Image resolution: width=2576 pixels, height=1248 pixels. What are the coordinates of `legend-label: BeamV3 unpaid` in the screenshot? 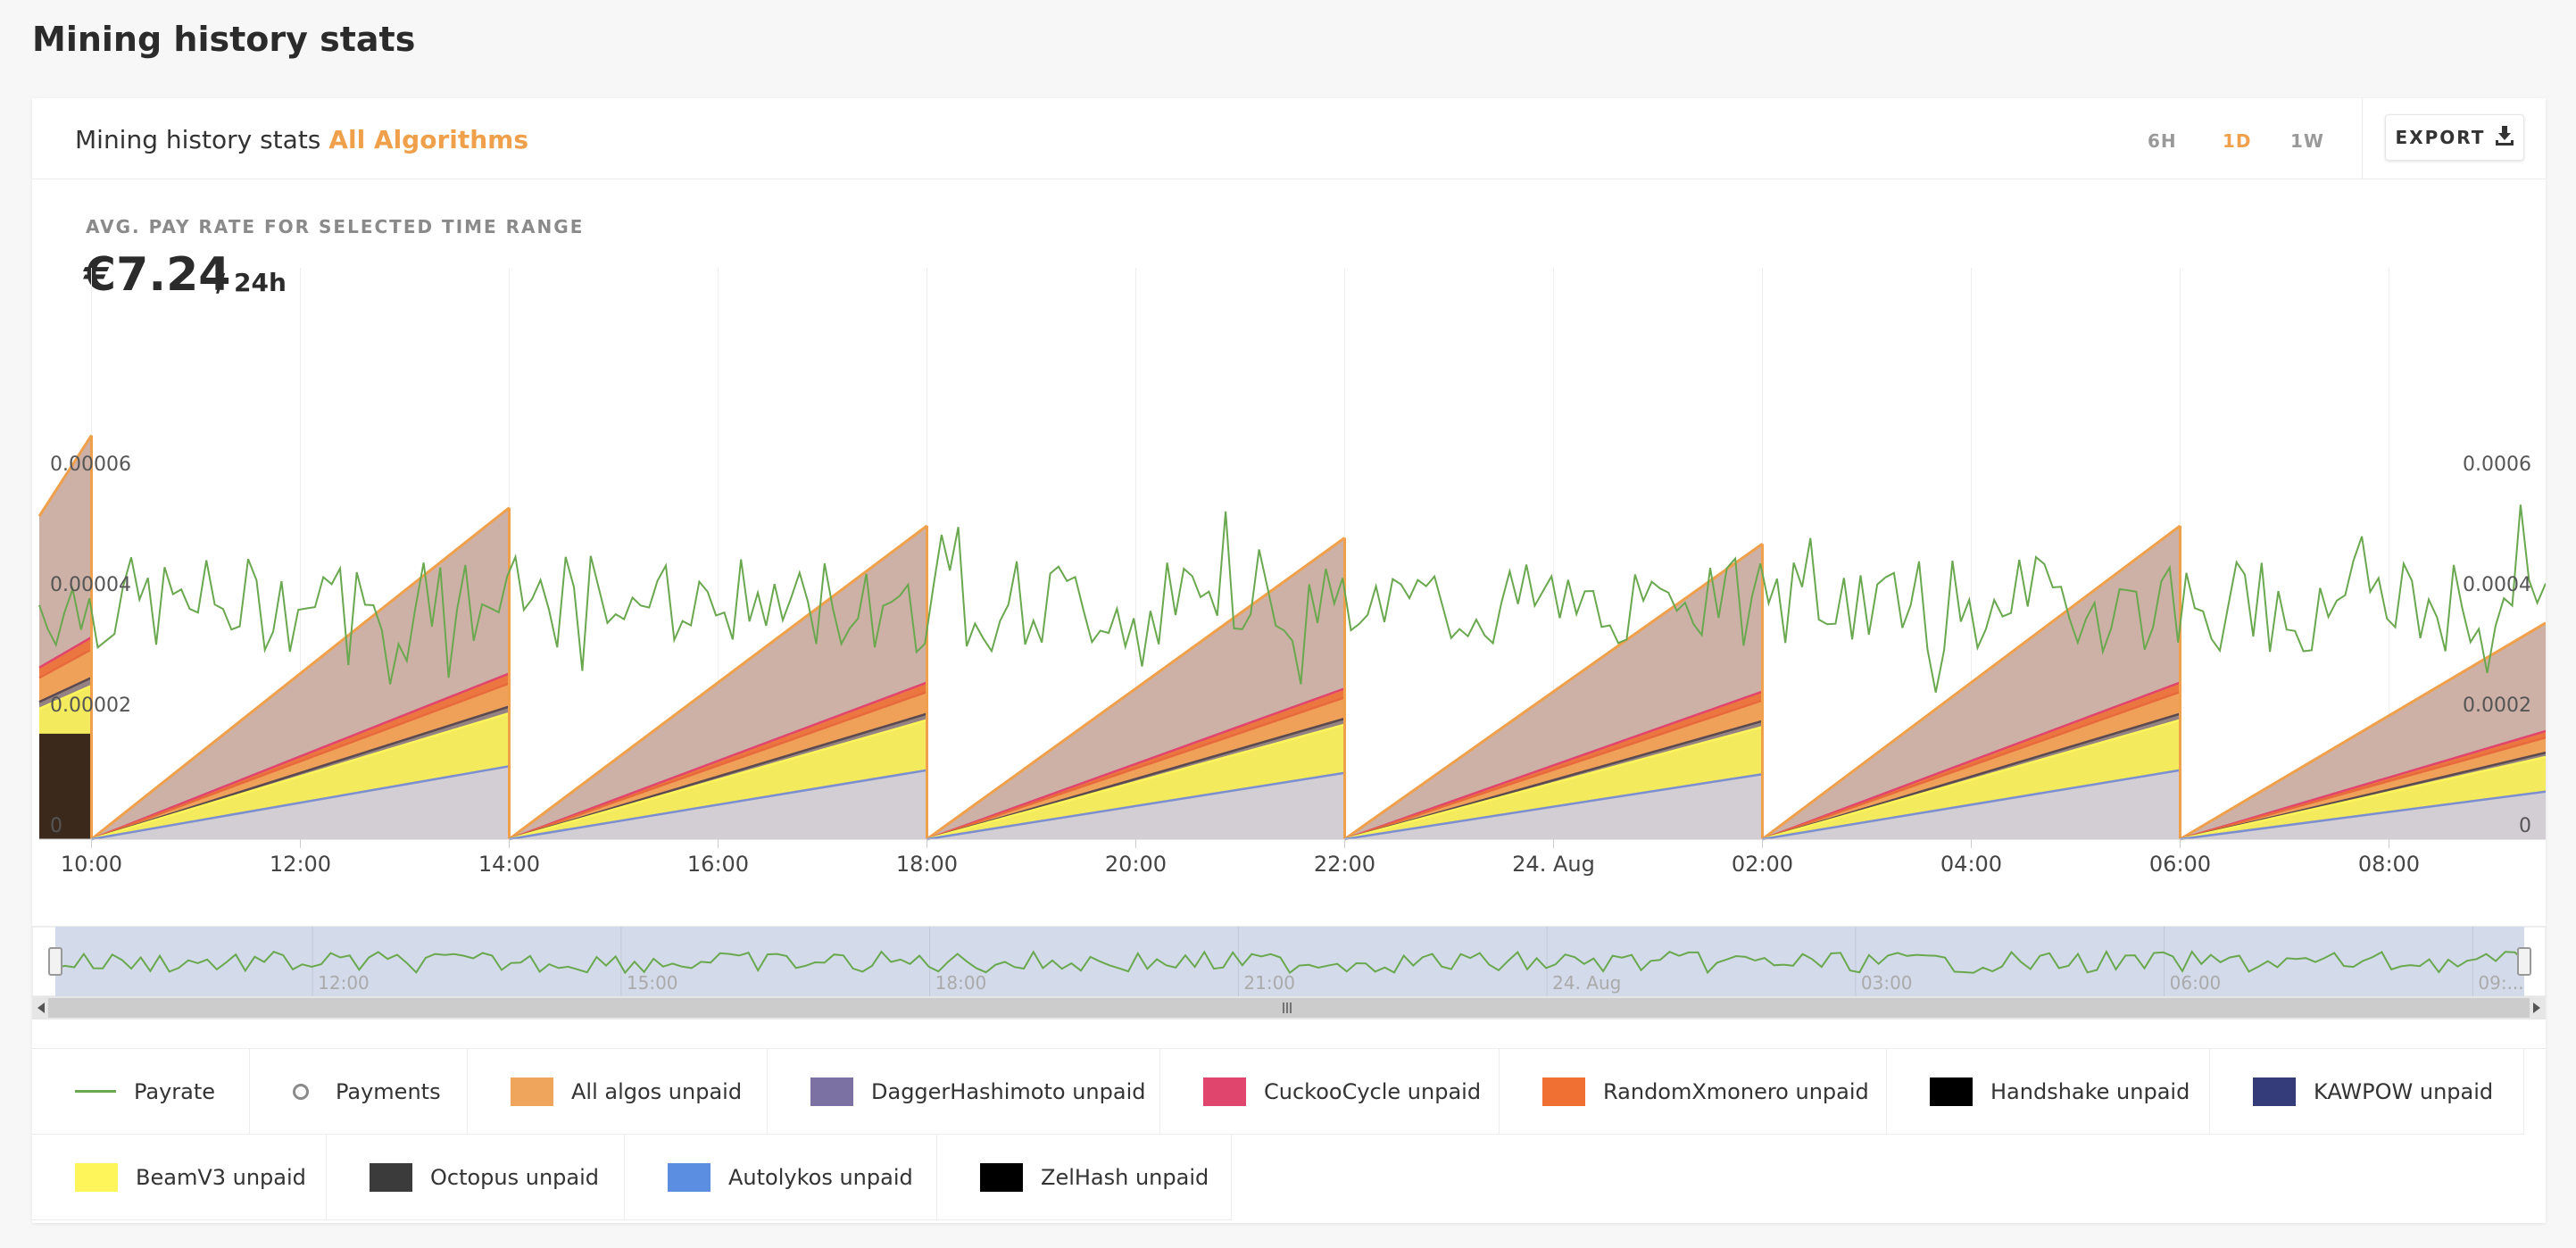 It's located at (221, 1177).